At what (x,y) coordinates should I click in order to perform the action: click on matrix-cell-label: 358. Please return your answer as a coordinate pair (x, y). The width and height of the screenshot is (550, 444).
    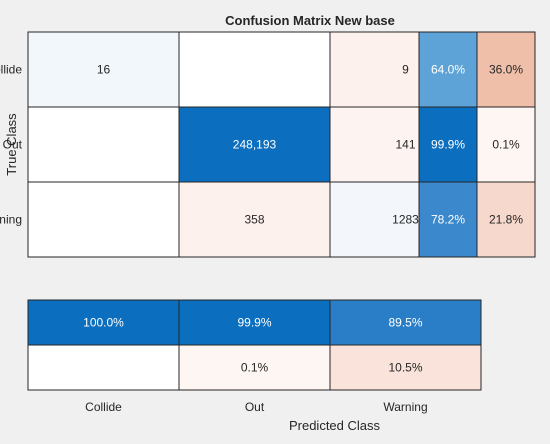
    Looking at the image, I should click on (254, 220).